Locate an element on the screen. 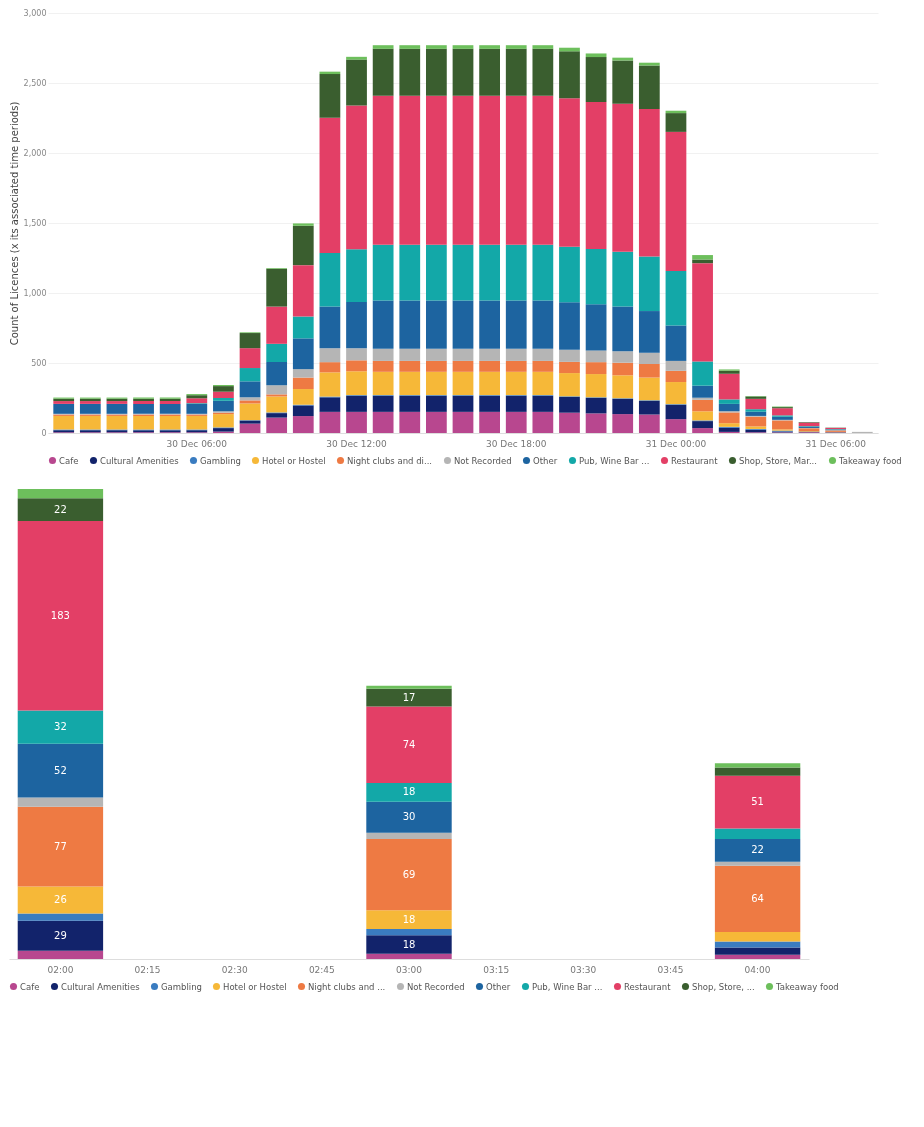  data-label: 51 is located at coordinates (757, 802).